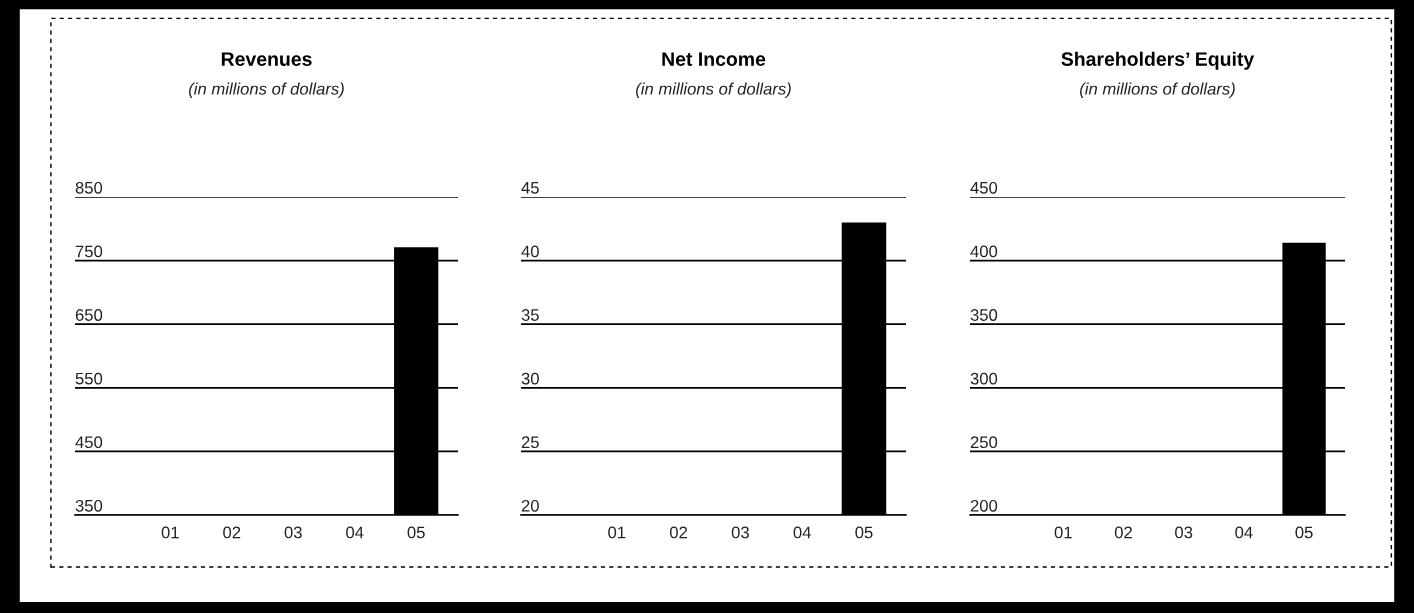  What do you see at coordinates (530, 378) in the screenshot?
I see `y-tick-label: 30` at bounding box center [530, 378].